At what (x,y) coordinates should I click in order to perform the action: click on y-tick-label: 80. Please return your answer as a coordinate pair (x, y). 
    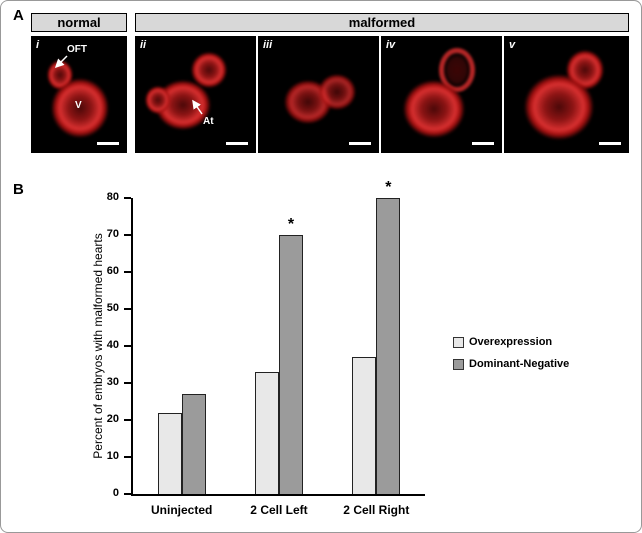
    Looking at the image, I should click on (112, 197).